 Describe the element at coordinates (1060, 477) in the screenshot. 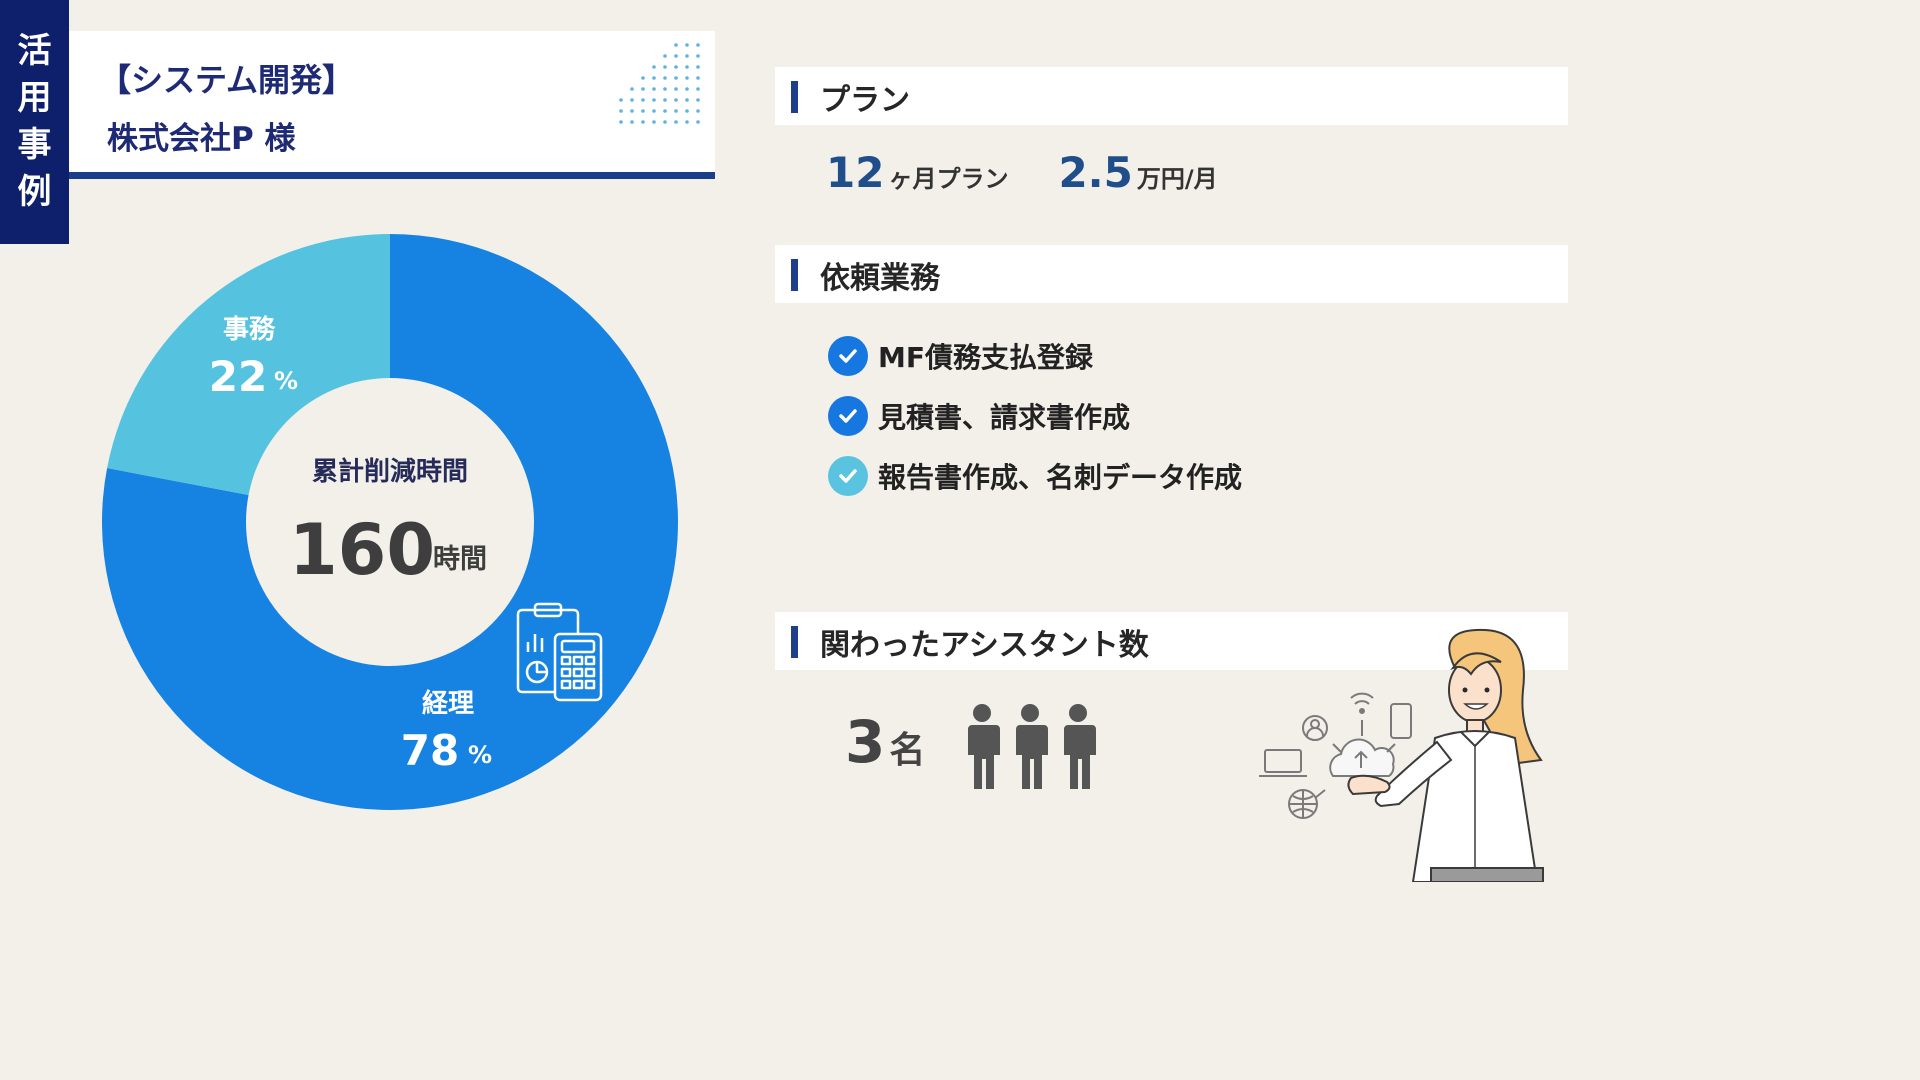

I see `task-label: 報告書作成、名刺データ作成` at that location.